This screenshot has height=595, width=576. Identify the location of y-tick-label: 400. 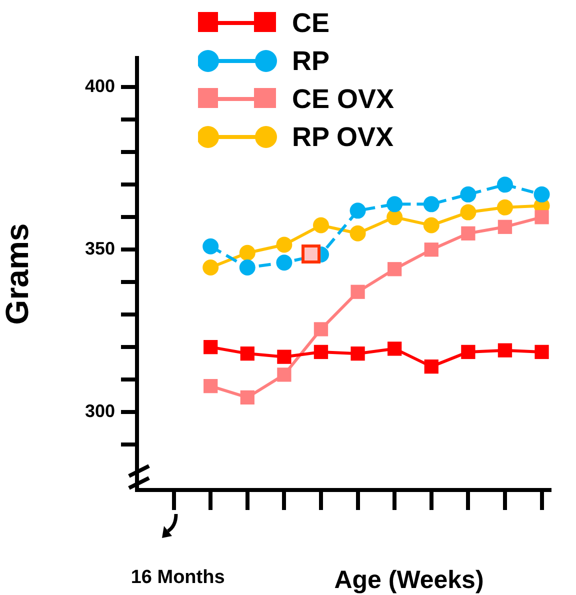
(99, 86).